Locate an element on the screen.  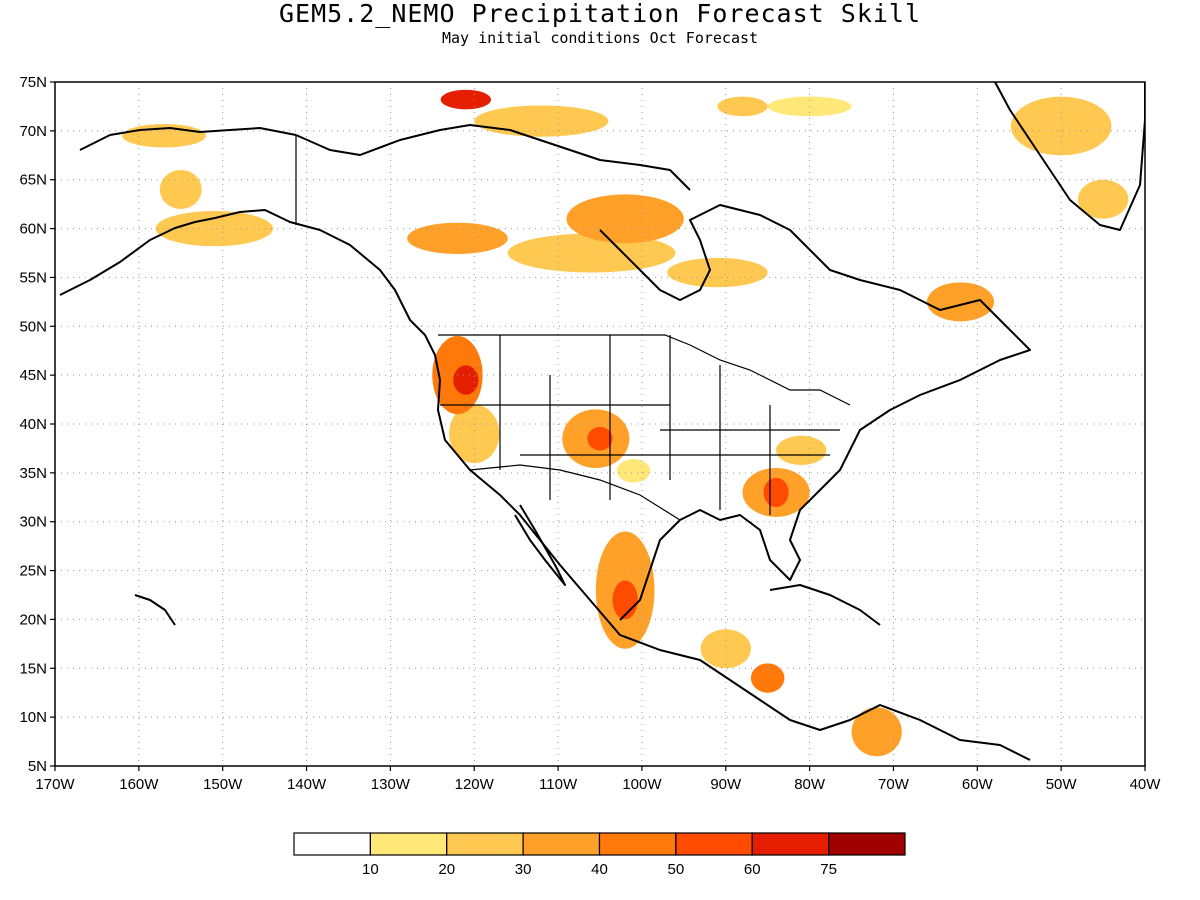
lat-label-75N: 75N is located at coordinates (33, 82).